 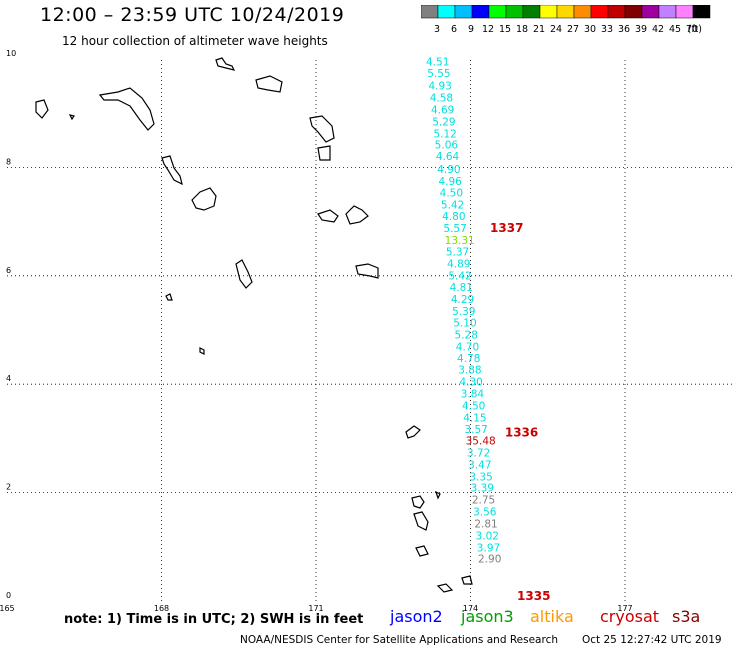 I want to click on wave-height-label: 3.47, so click(x=479, y=465).